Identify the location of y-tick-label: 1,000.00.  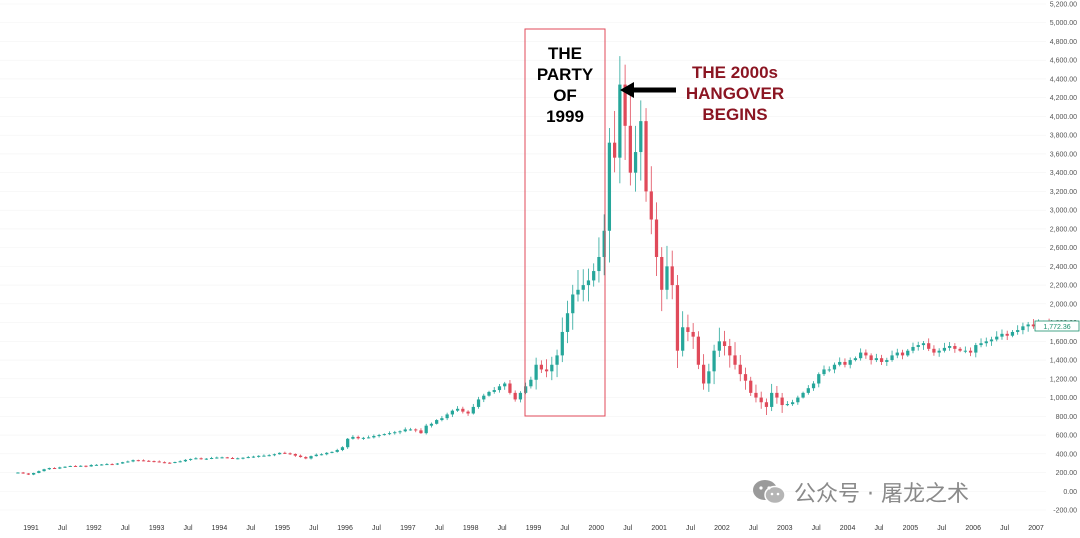
(1063, 398).